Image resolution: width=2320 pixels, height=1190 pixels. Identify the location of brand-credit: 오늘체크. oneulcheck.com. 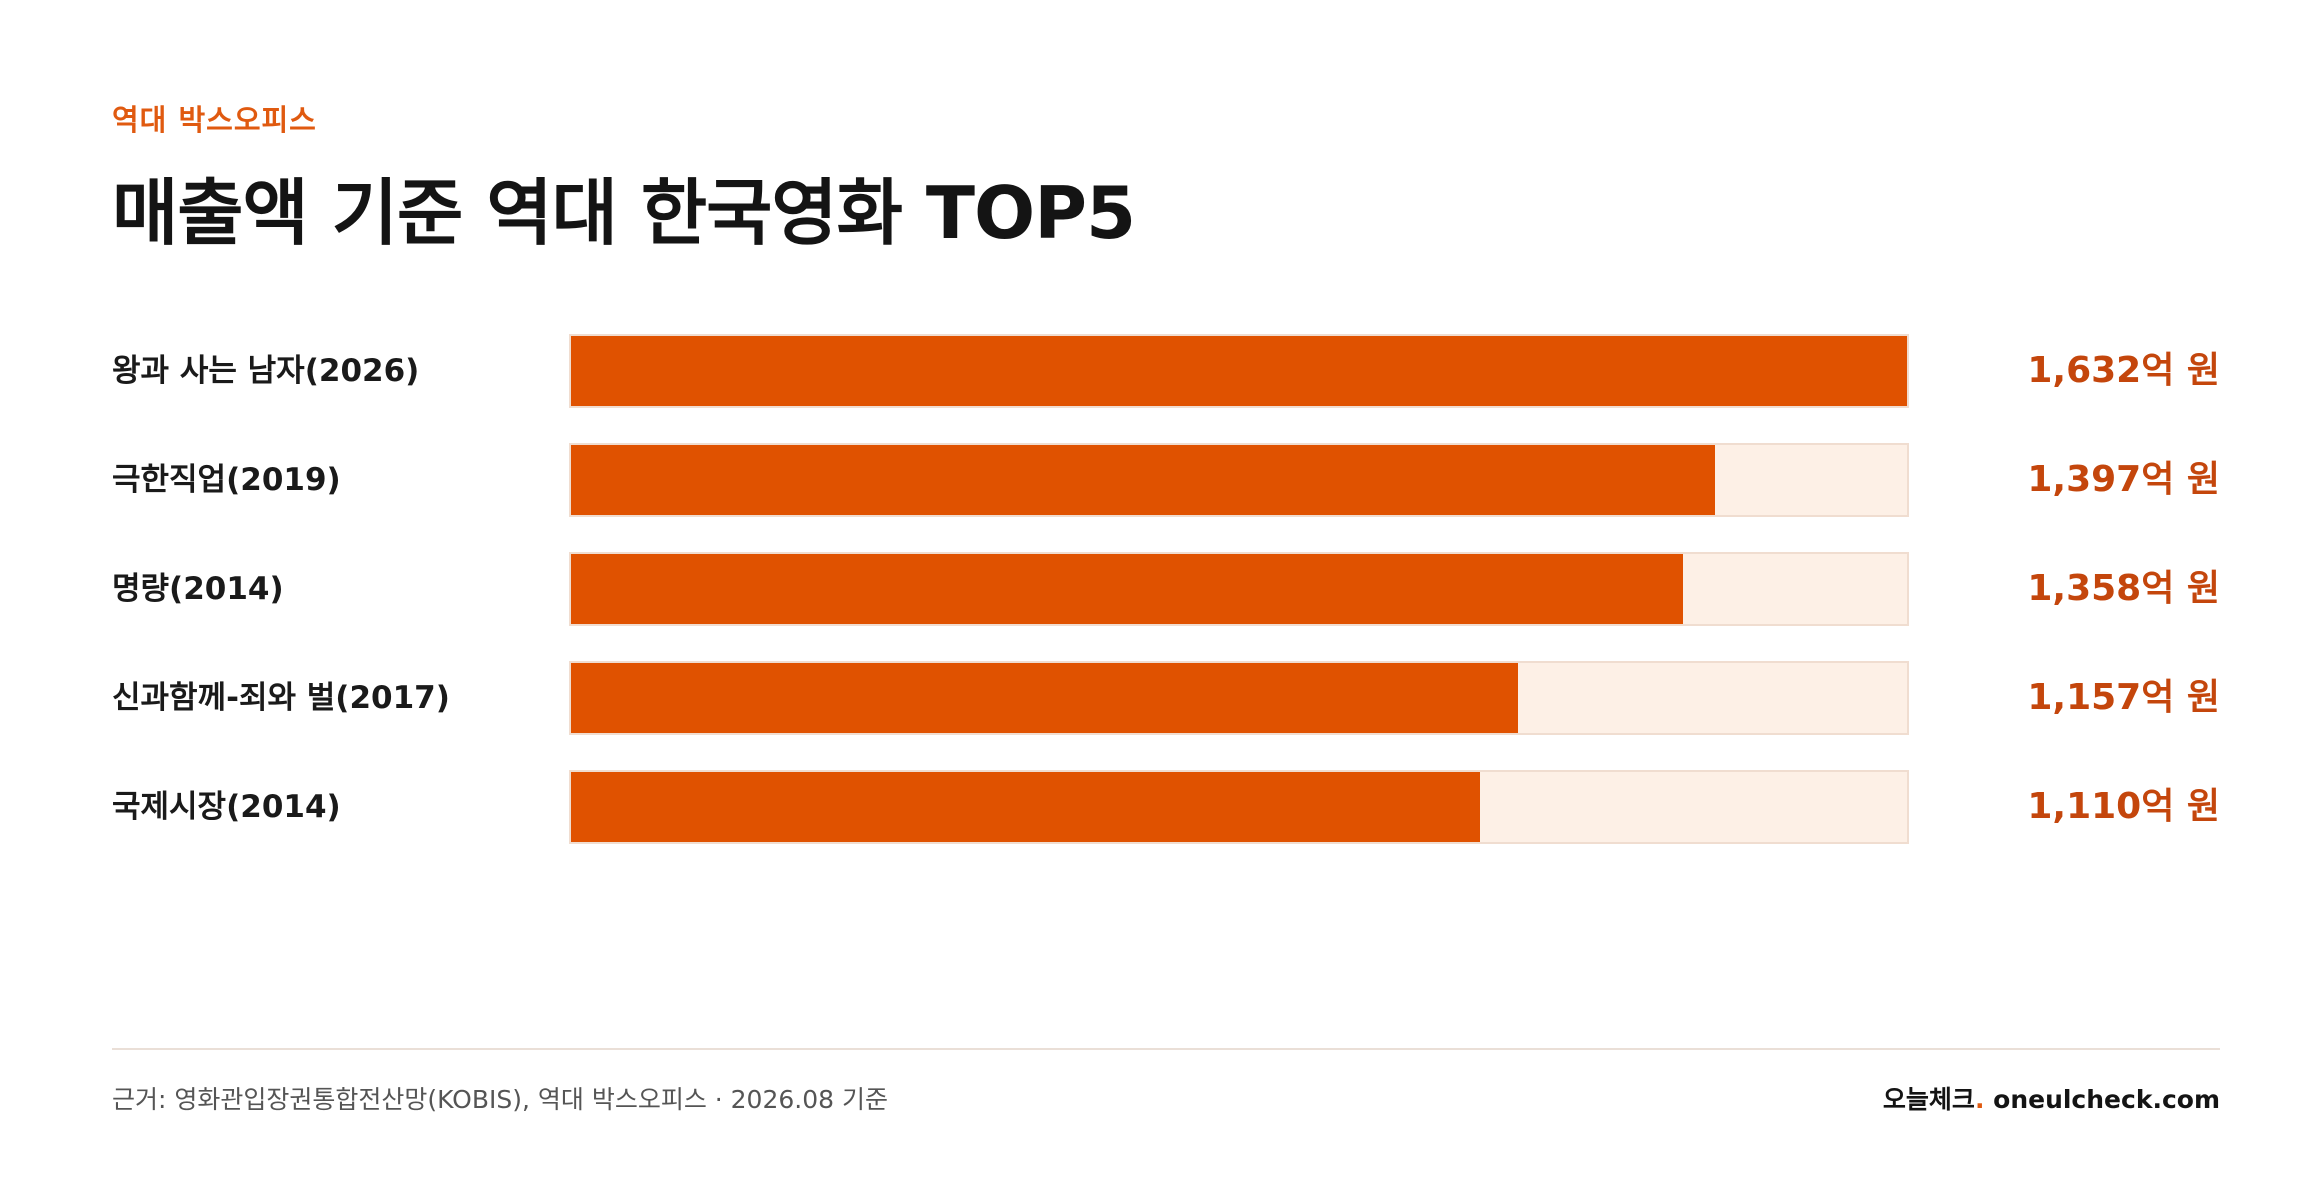
(2051, 1100).